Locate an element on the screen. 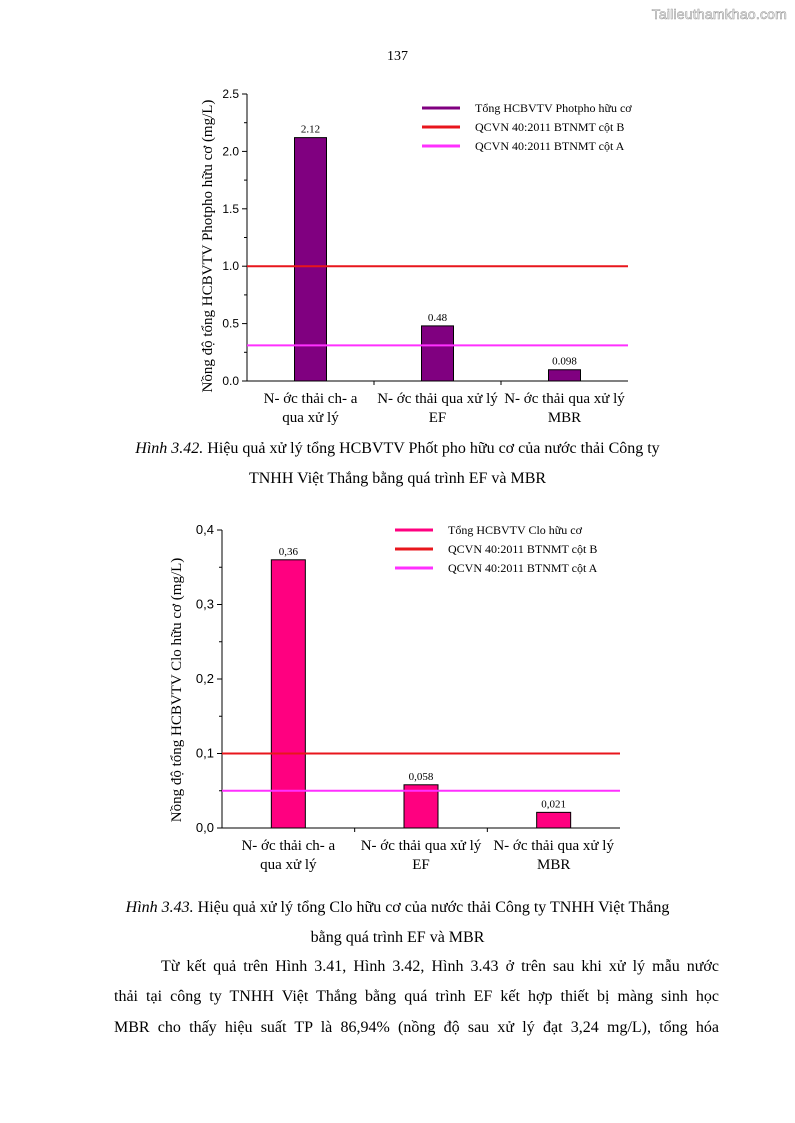 The width and height of the screenshot is (795, 1123). y-tick-label: 0,0 is located at coordinates (205, 827).